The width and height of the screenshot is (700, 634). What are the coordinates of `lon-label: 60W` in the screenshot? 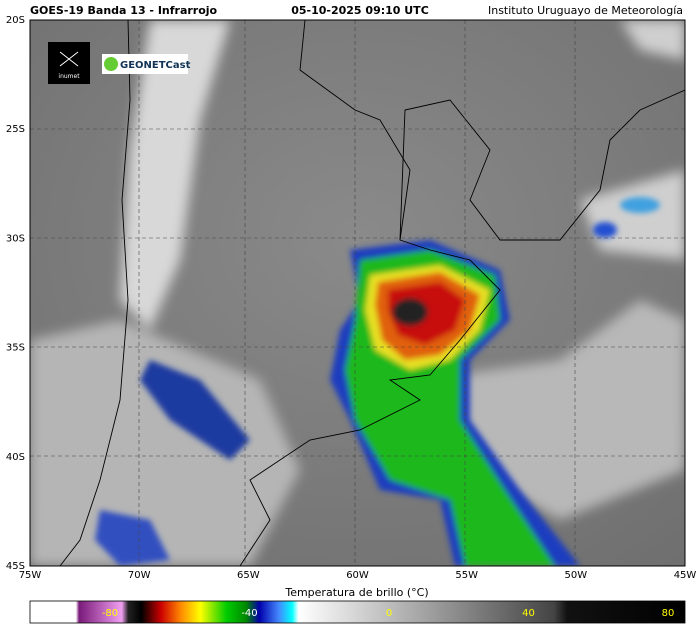 It's located at (357, 575).